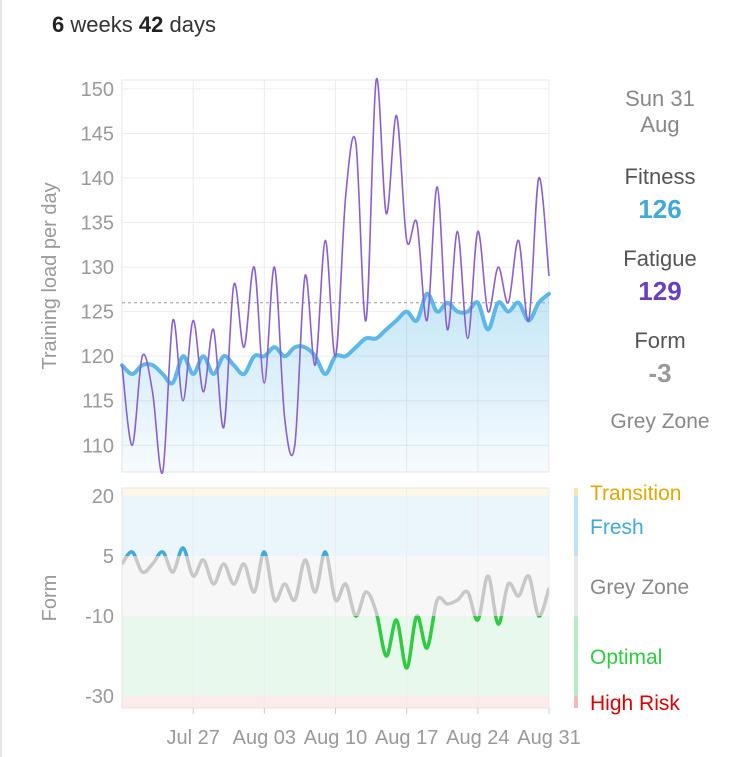 This screenshot has width=750, height=757. What do you see at coordinates (635, 493) in the screenshot?
I see `zone-label-transition: Transition` at bounding box center [635, 493].